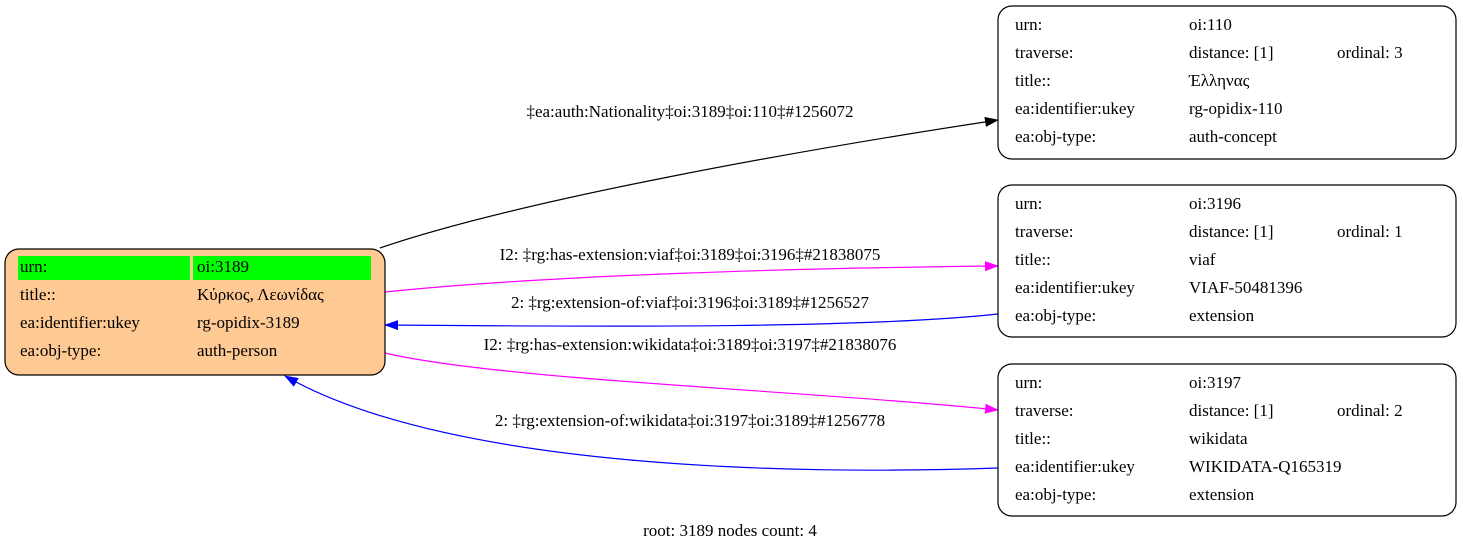  Describe the element at coordinates (1265, 466) in the screenshot. I see `row-value: WIKIDATA-Q165319` at that location.